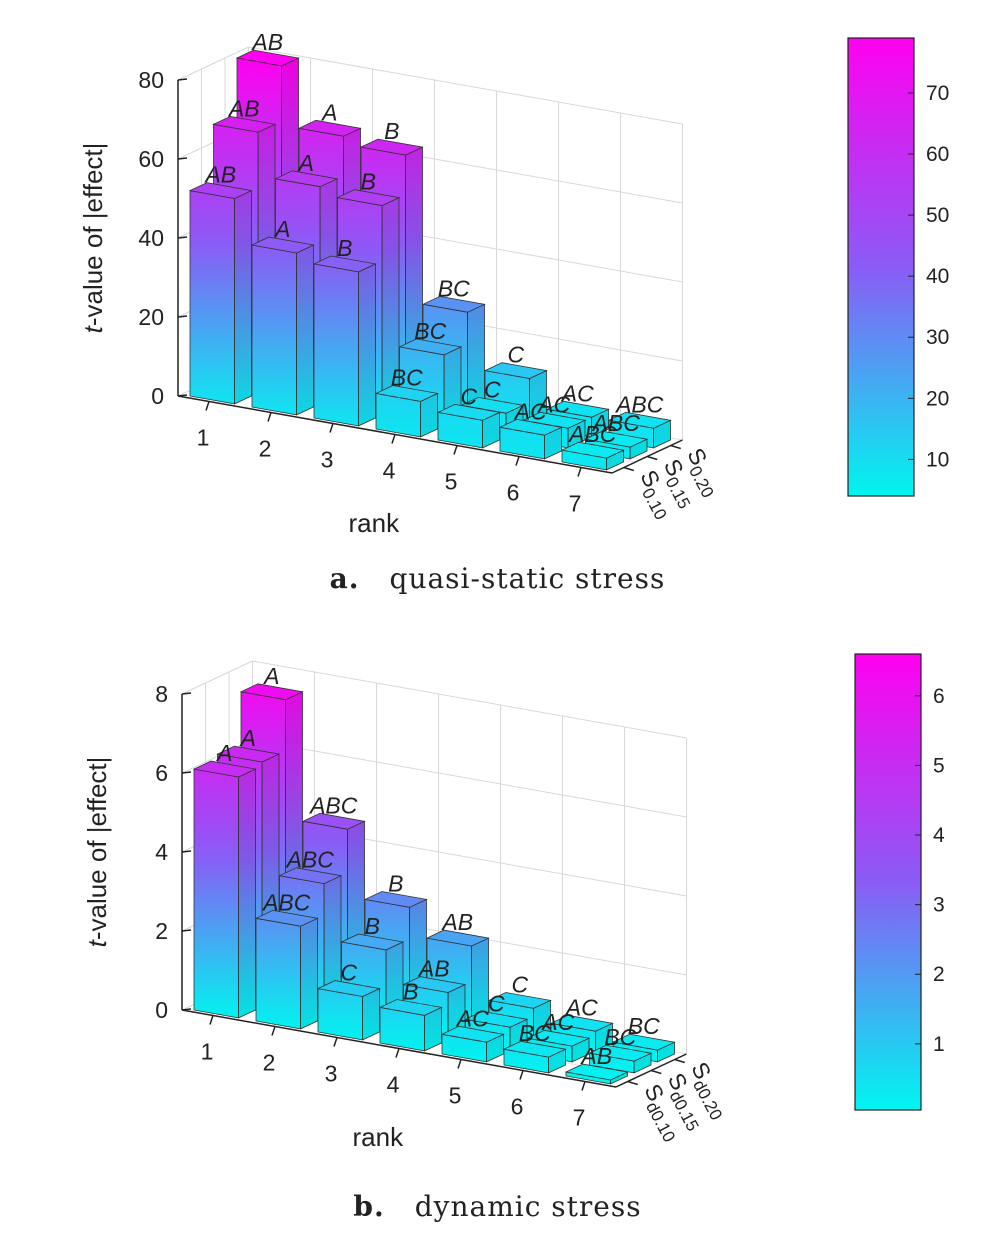 Image resolution: width=995 pixels, height=1256 pixels. Describe the element at coordinates (203, 438) in the screenshot. I see `x-tick-label: 1` at that location.